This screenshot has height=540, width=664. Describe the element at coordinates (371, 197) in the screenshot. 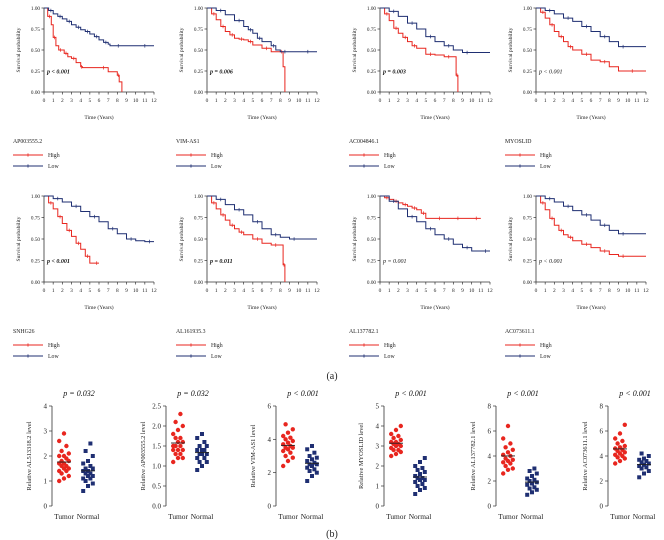

I see `y-tick-label: 1.00` at that location.